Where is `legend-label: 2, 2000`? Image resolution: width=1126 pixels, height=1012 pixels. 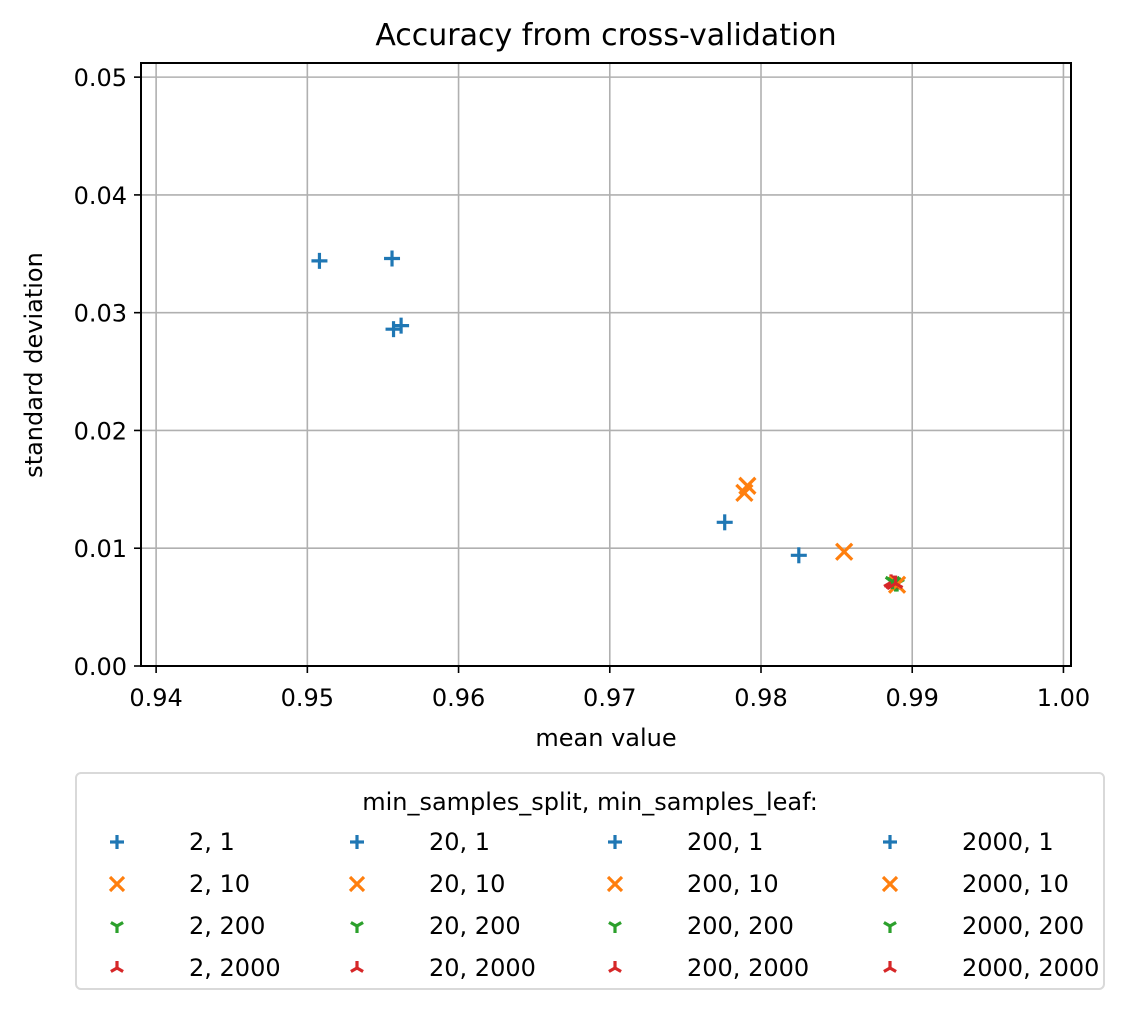
legend-label: 2, 2000 is located at coordinates (235, 968).